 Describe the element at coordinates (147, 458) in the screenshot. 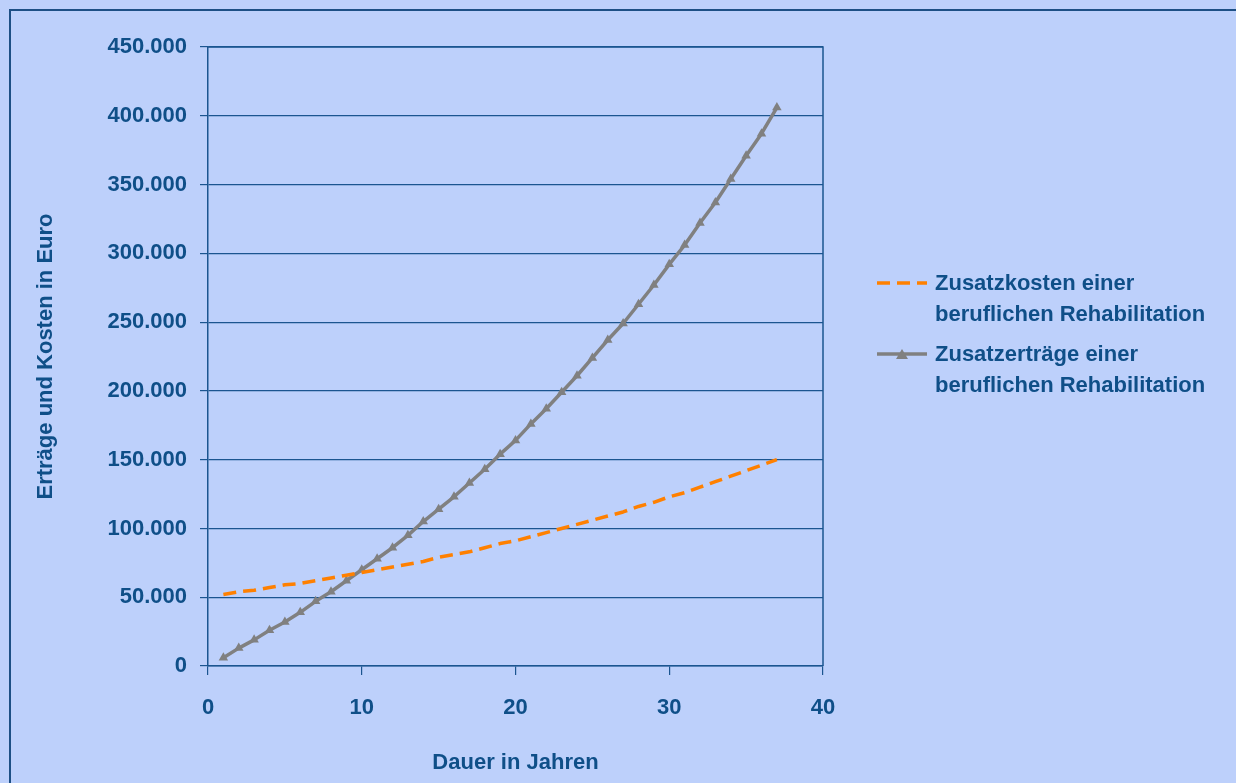

I see `y-tick-label: 150.000` at that location.